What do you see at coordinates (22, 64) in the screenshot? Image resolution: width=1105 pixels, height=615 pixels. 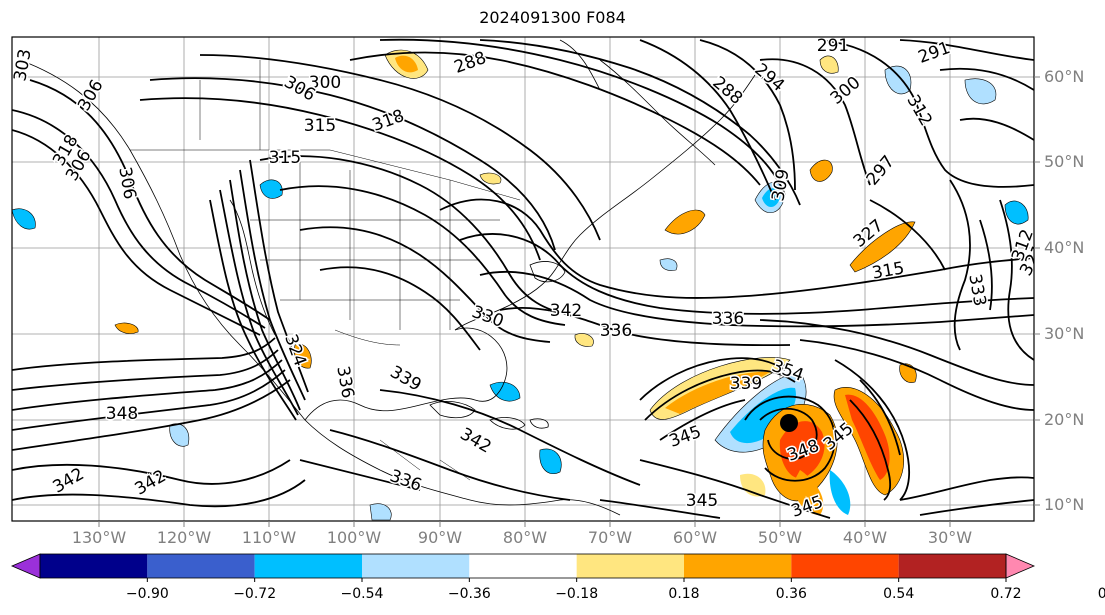 I see `contour-label: 303` at bounding box center [22, 64].